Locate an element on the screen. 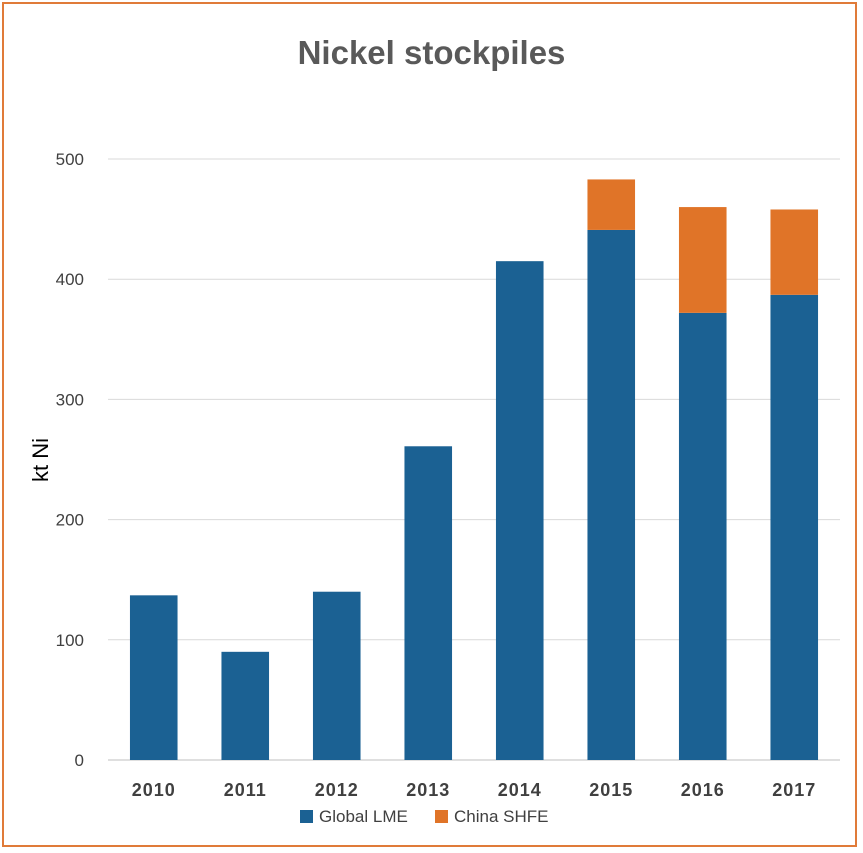 The width and height of the screenshot is (863, 853). bar-global-lme-2010 is located at coordinates (153, 677).